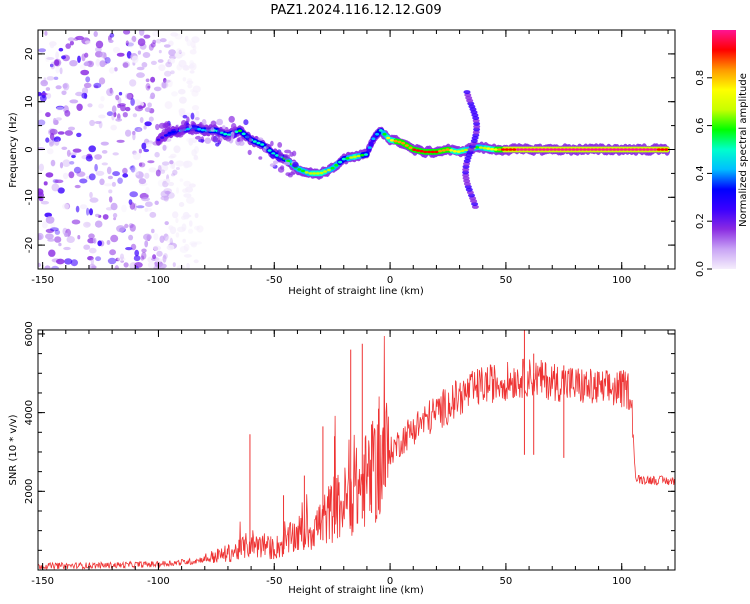 The height and width of the screenshot is (604, 750). What do you see at coordinates (467, 92) in the screenshot?
I see `vertical-feature-mark` at bounding box center [467, 92].